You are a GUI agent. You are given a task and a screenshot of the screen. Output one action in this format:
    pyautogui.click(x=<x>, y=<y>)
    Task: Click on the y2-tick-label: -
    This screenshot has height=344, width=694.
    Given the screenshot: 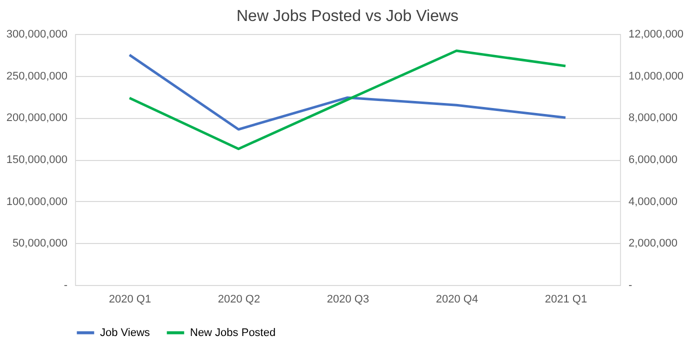 What is the action you would take?
    pyautogui.click(x=630, y=286)
    